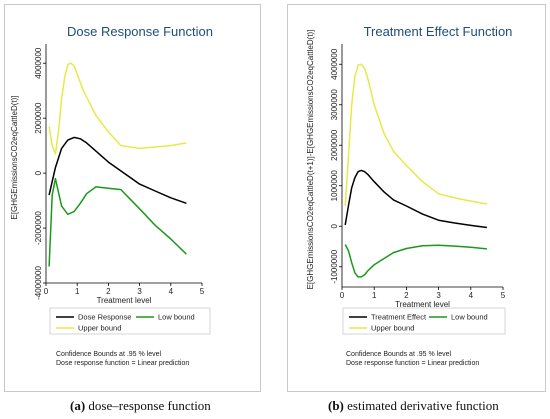 This screenshot has width=550, height=419. Describe the element at coordinates (140, 31) in the screenshot. I see `chart-title: Dose Response Function` at that location.